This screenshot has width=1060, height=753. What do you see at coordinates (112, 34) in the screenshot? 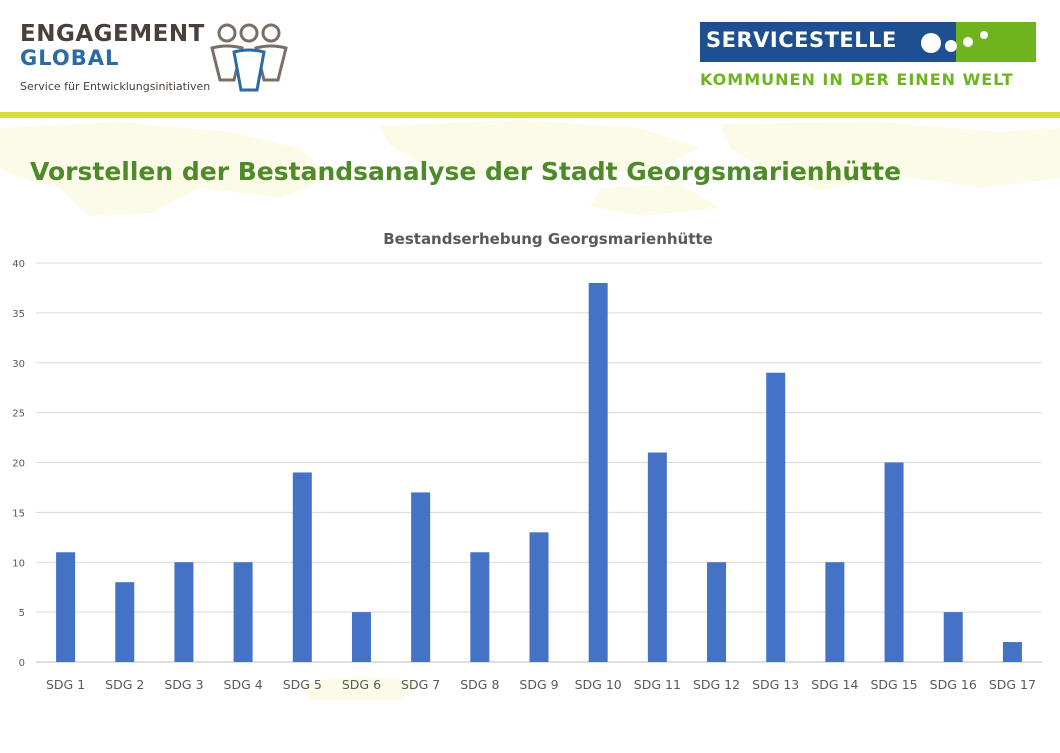
I see `engagement-global-line1: ENGAGEMENT` at bounding box center [112, 34].